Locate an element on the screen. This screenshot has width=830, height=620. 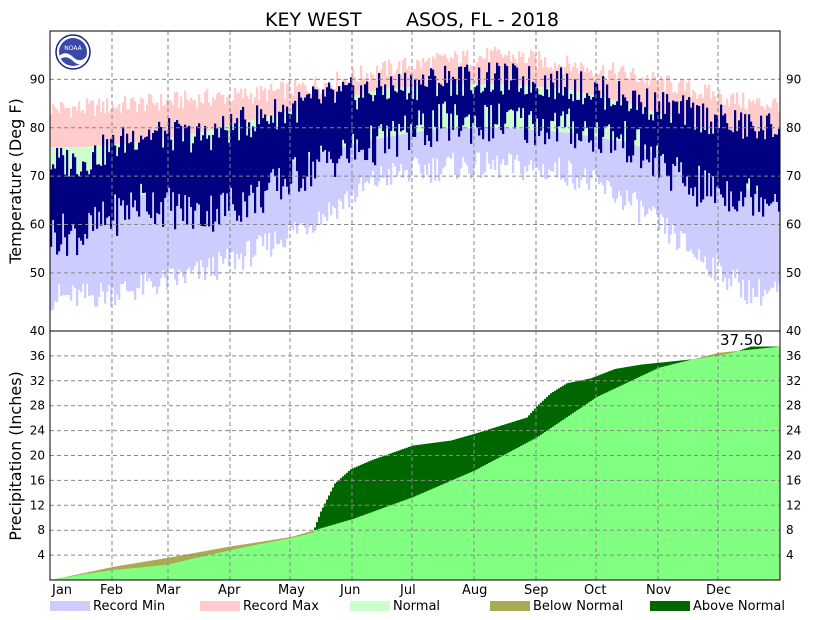
precip-tick-right: 16 is located at coordinates (793, 480).